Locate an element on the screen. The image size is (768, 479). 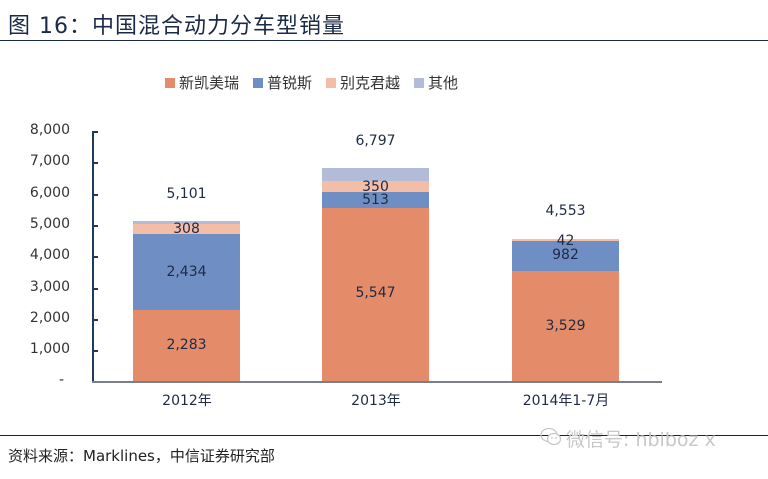
segment-label-camry: 5,547 is located at coordinates (375, 293).